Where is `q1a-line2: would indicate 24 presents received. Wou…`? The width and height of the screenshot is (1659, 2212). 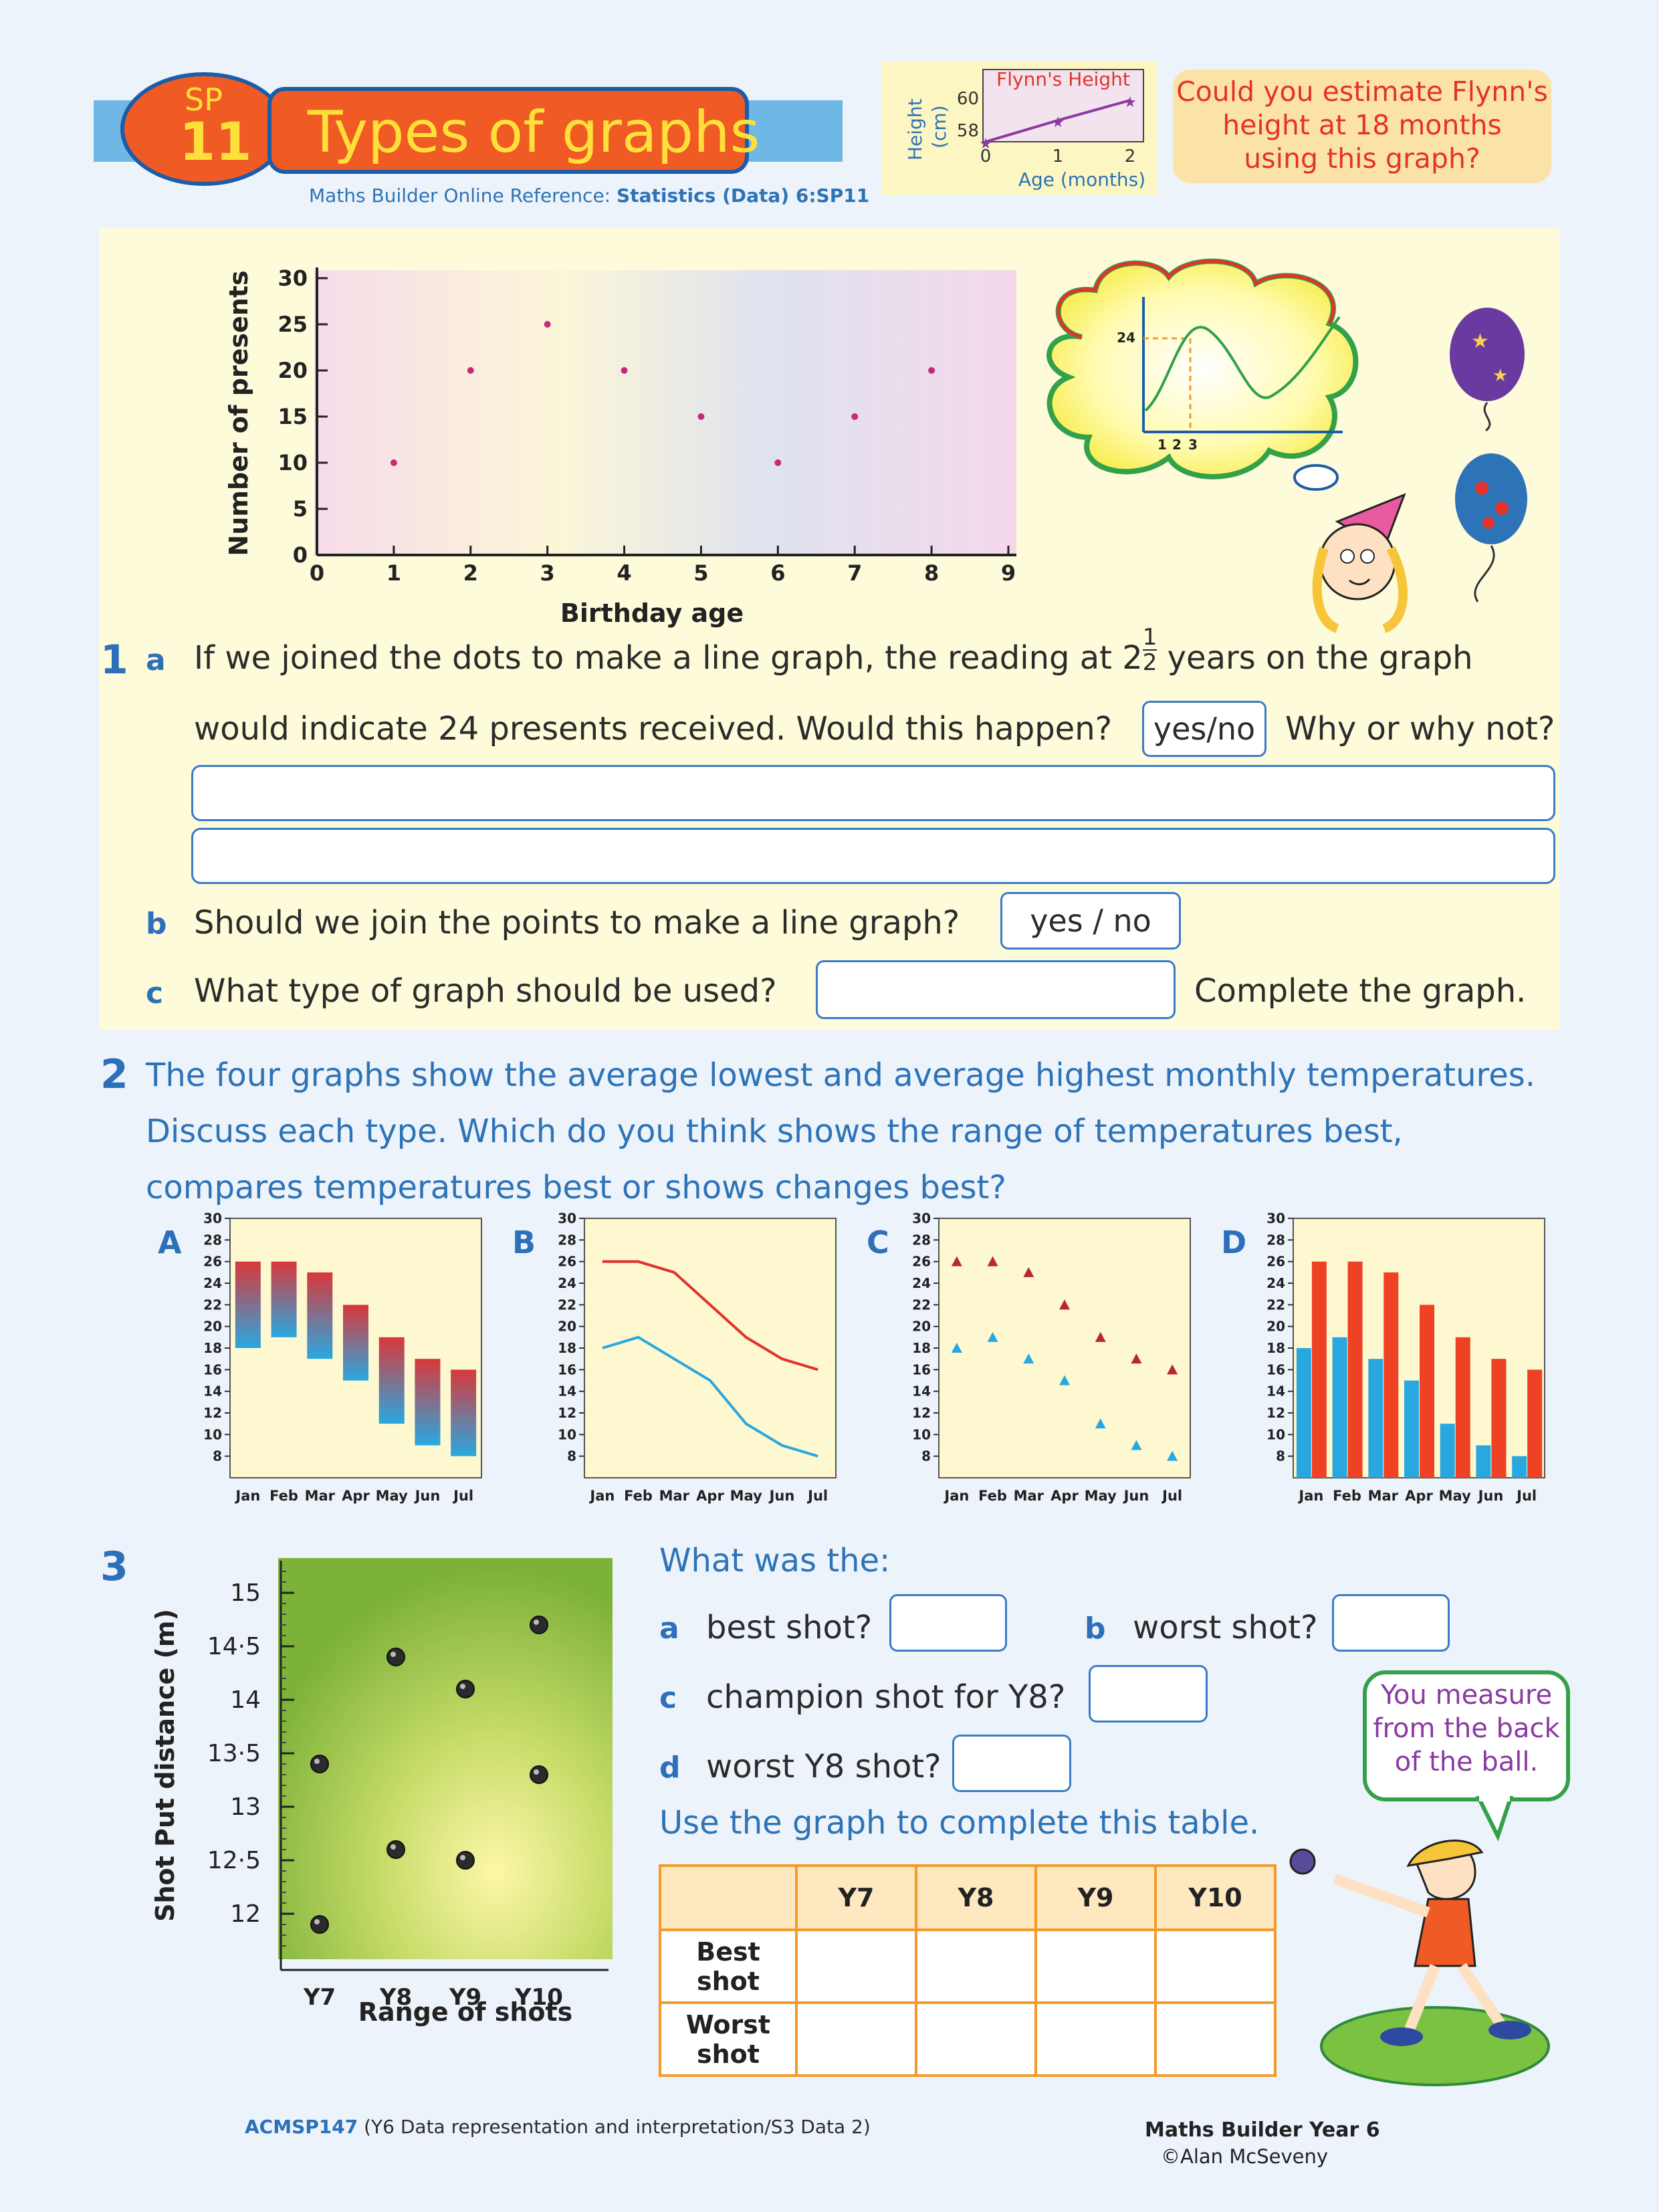 q1a-line2: would indicate 24 presents received. Wou… is located at coordinates (653, 729).